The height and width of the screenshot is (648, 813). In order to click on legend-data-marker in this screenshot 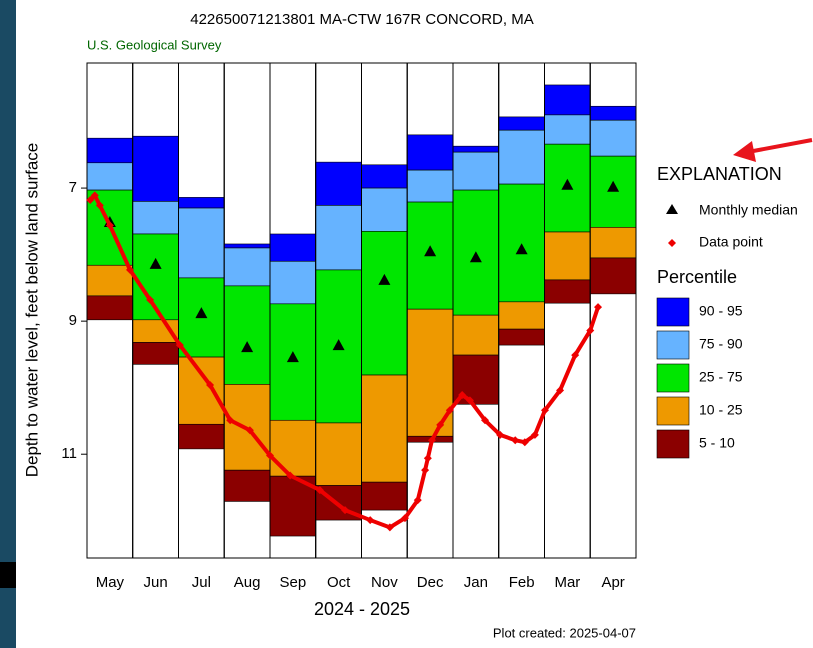, I will do `click(672, 243)`.